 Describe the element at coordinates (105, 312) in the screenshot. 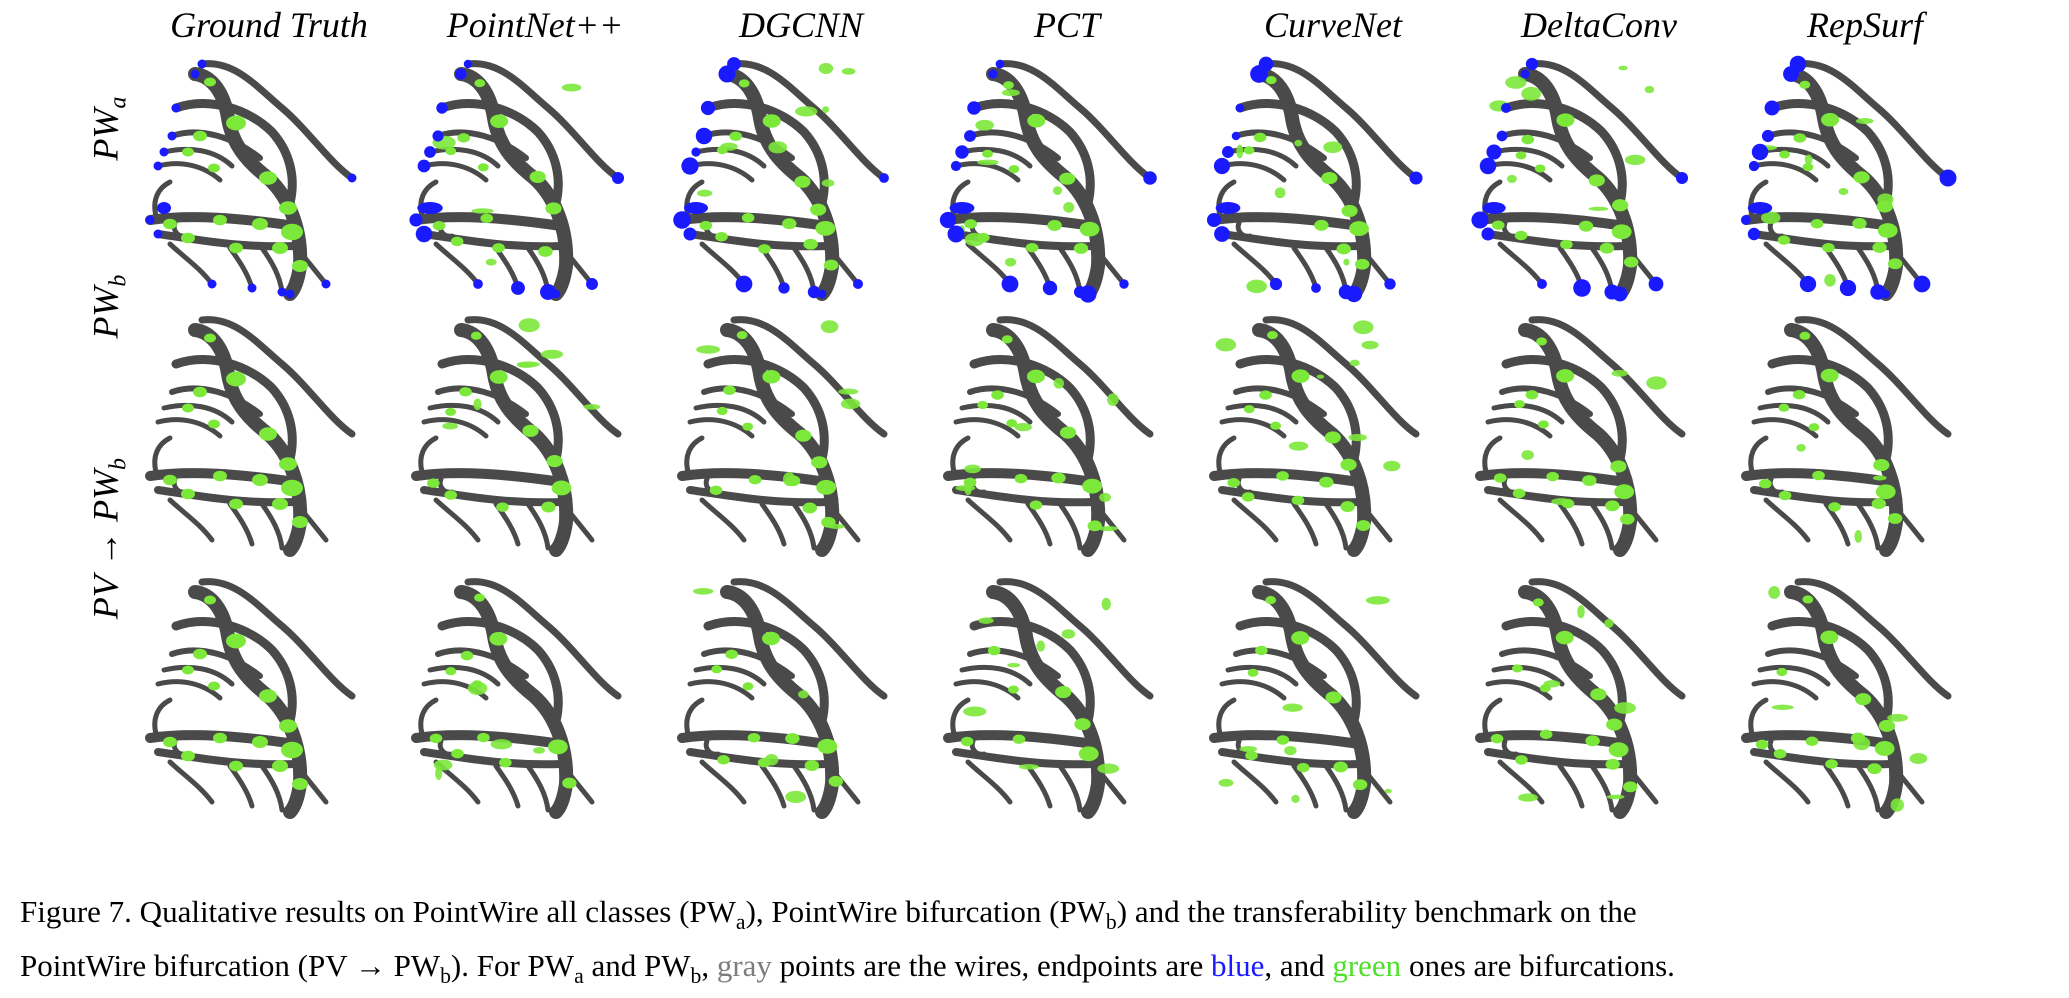

I see `row-label-main: PW` at that location.